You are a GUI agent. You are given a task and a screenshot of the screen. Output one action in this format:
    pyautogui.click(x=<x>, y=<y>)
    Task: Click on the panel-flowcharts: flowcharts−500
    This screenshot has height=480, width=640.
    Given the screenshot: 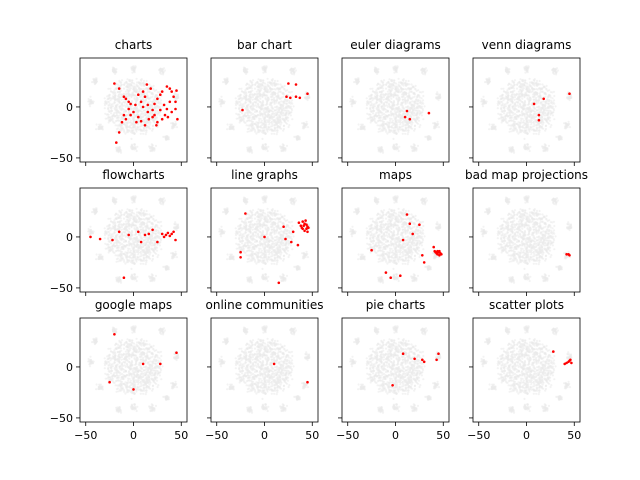 What is the action you would take?
    pyautogui.click(x=119, y=232)
    